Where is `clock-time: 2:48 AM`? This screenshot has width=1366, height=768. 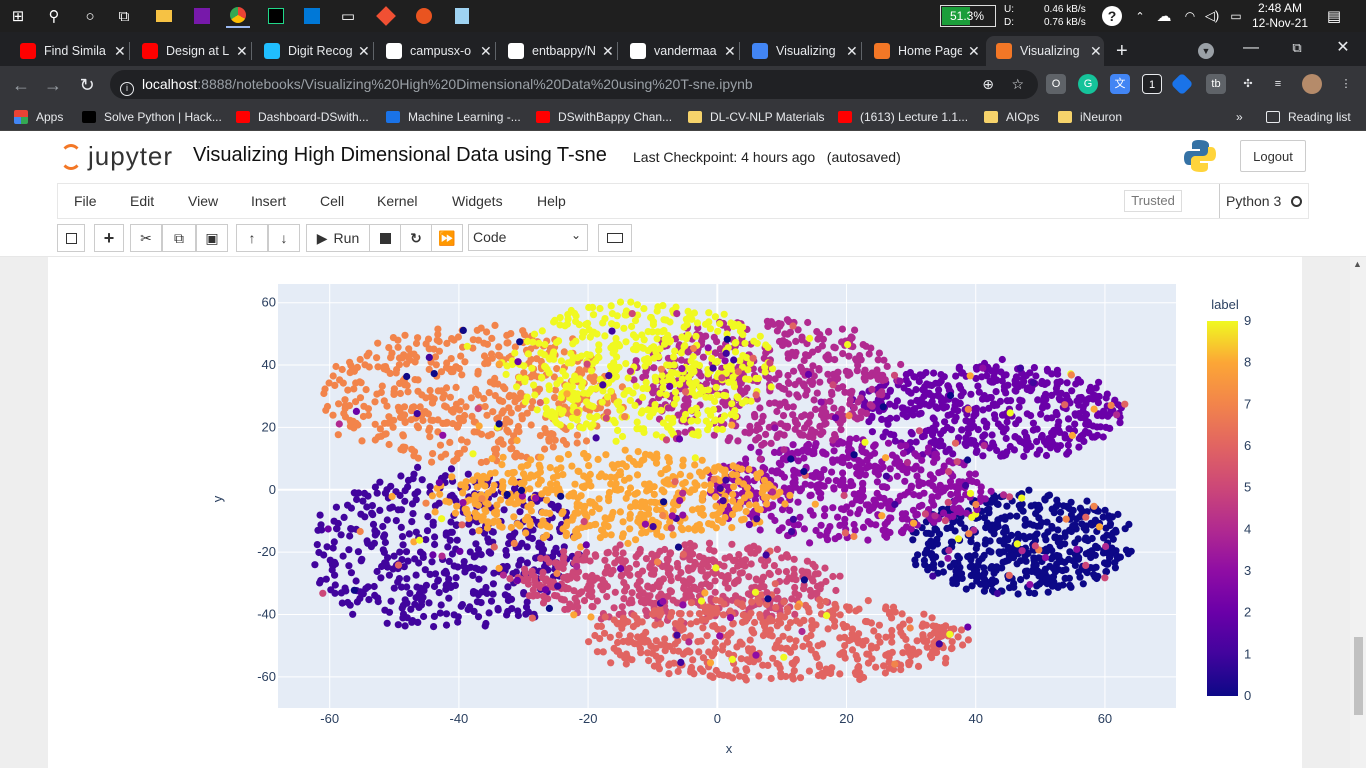
clock-time: 2:48 AM is located at coordinates (1280, 8).